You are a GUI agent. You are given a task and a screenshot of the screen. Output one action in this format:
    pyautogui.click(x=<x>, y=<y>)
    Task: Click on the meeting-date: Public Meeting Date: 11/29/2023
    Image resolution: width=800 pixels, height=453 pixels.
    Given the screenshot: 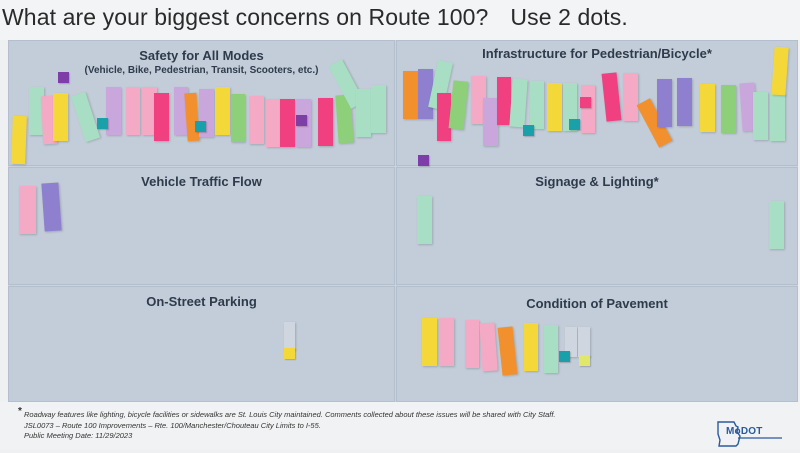 What is the action you would take?
    pyautogui.click(x=78, y=435)
    